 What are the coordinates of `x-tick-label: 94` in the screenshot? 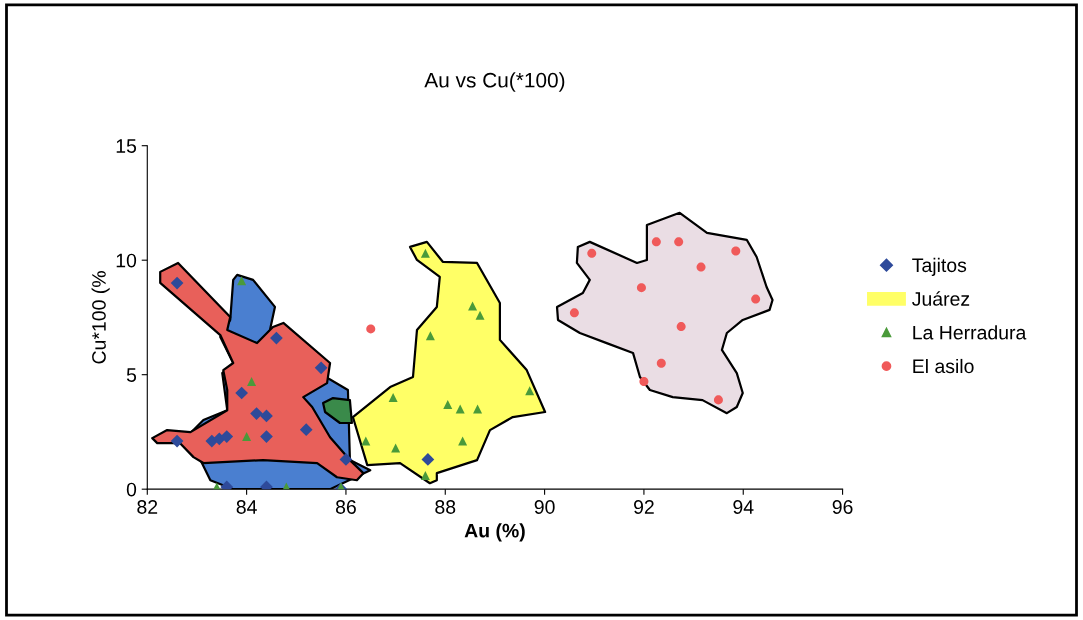 It's located at (743, 507).